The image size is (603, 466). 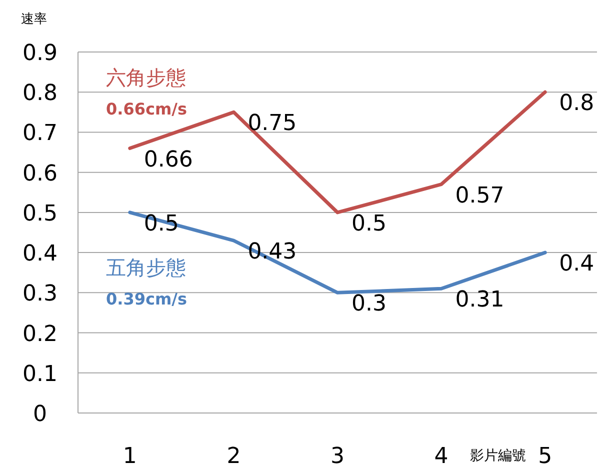 I want to click on data-label: 0.3, so click(x=369, y=304).